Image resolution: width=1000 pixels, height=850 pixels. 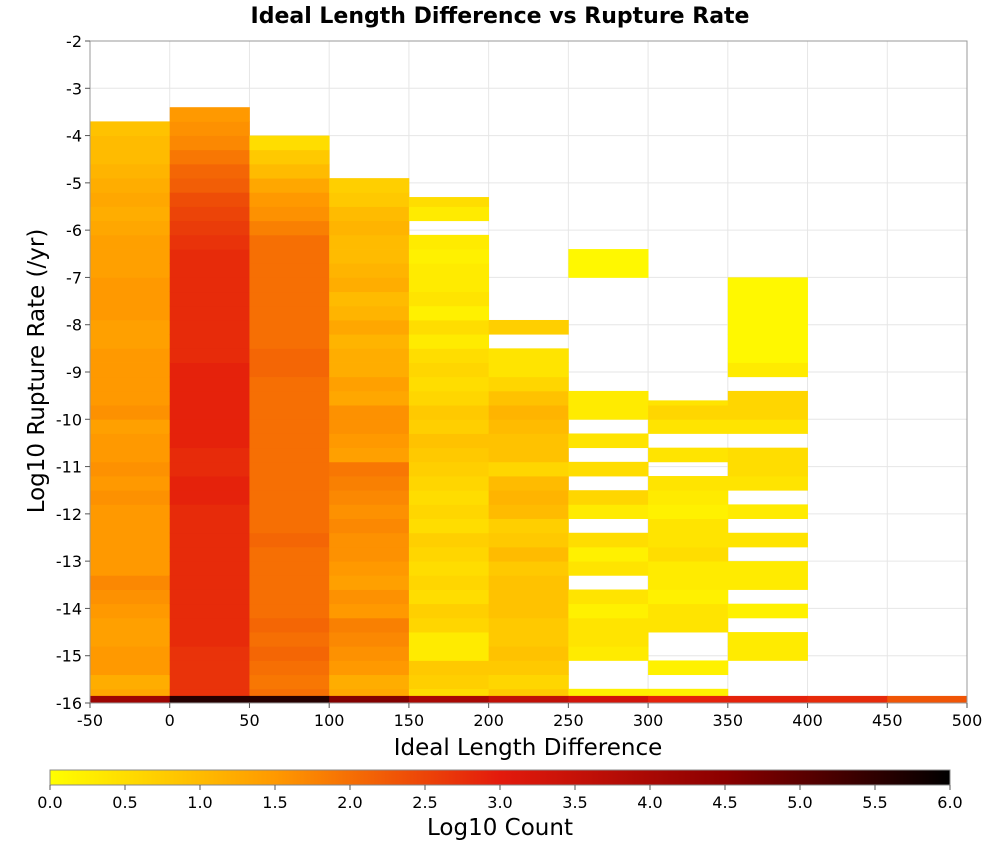 I want to click on y-tick-label: -4, so click(x=74, y=136).